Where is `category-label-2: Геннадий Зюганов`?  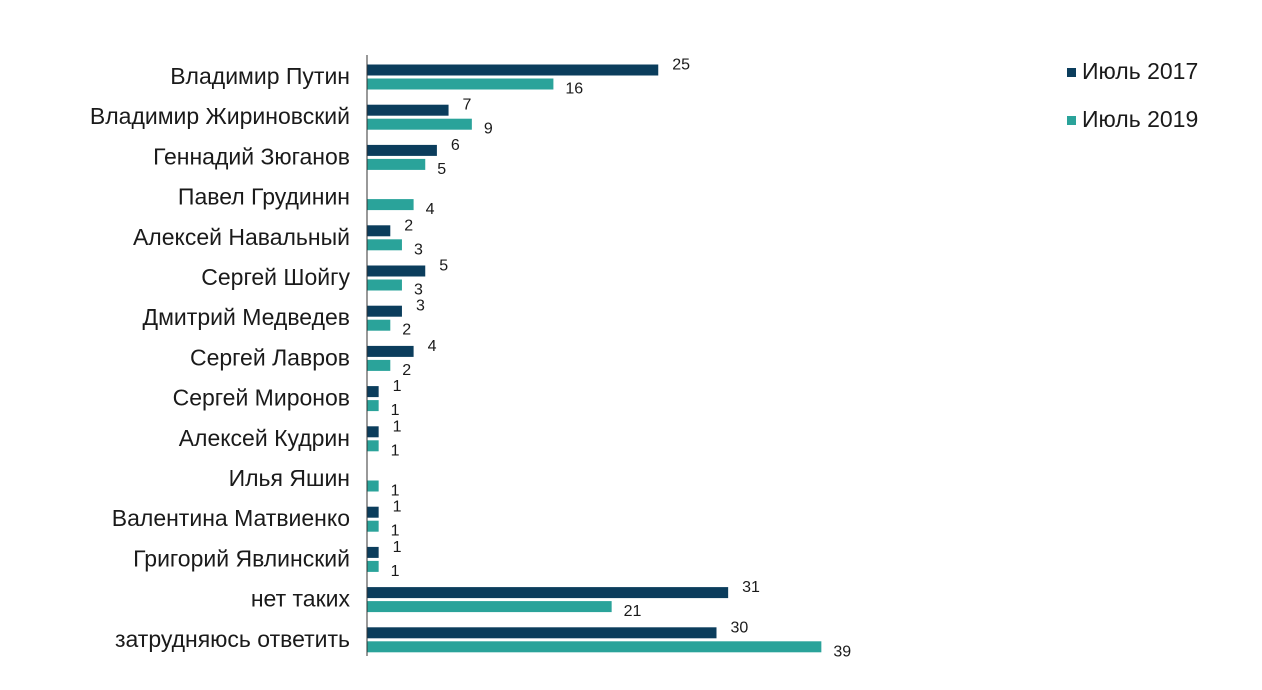 category-label-2: Геннадий Зюганов is located at coordinates (251, 156).